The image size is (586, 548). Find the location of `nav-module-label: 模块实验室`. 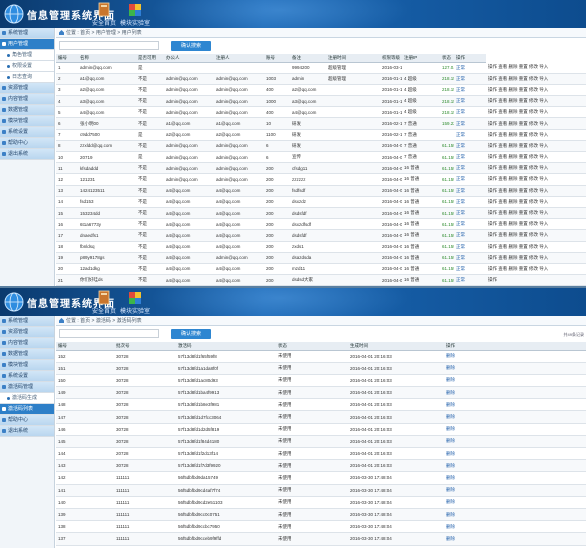

nav-module-label: 模块实验室 is located at coordinates (135, 24).